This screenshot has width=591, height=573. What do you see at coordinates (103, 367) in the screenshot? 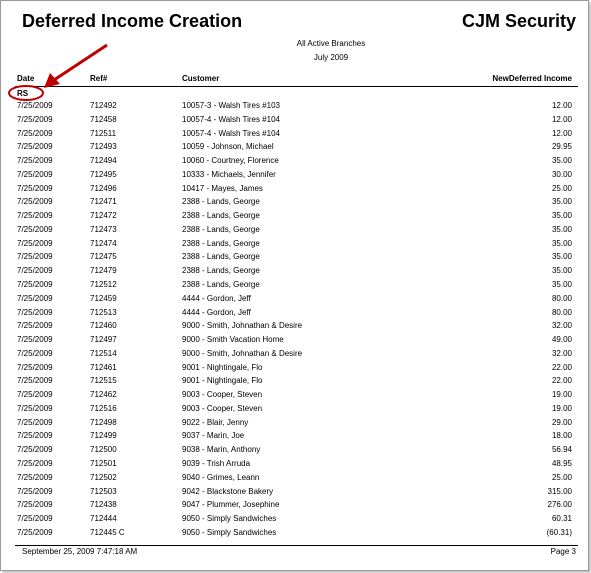
I see `table-cell: 712461` at bounding box center [103, 367].